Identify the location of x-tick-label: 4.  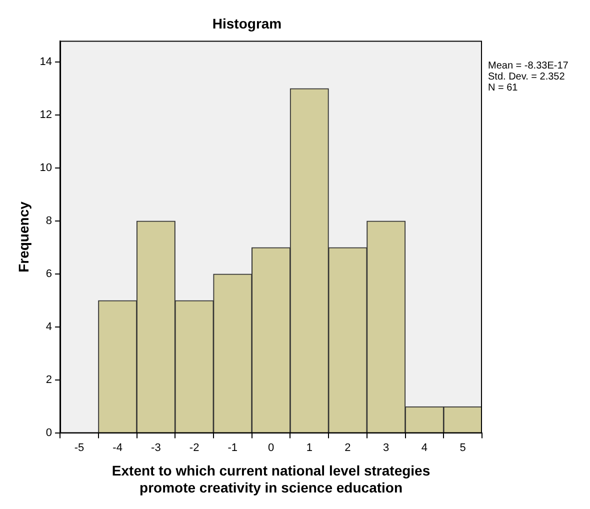
(424, 448).